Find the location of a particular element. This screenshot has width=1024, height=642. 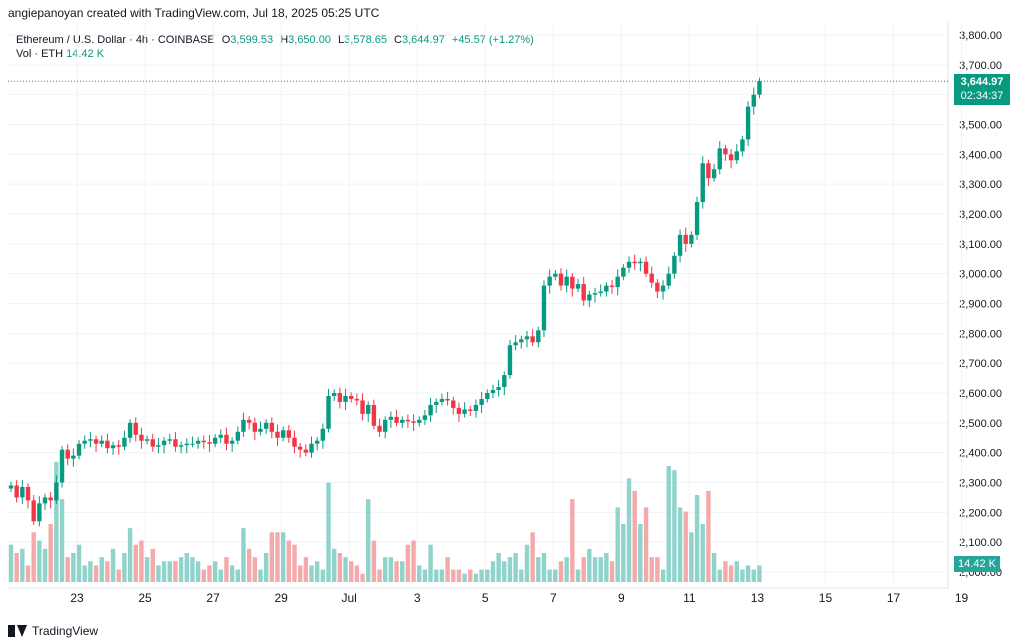

x-tick-label: 17 is located at coordinates (894, 598).